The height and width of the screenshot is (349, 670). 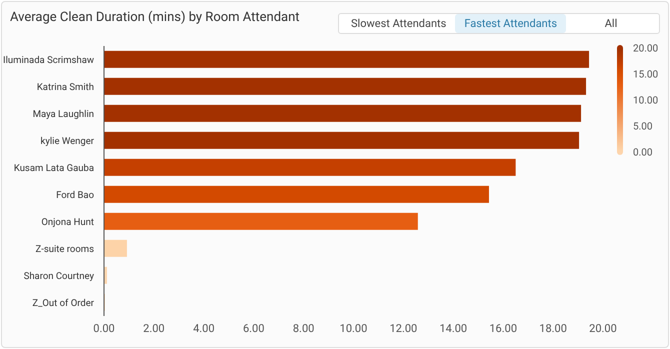 I want to click on x-tick-label: 6.00, so click(x=253, y=328).